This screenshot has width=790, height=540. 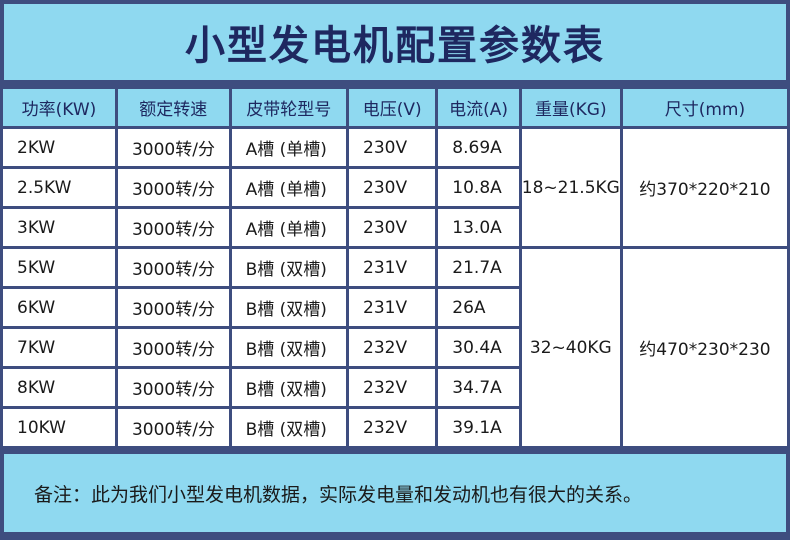 What do you see at coordinates (59, 267) in the screenshot?
I see `cell-power: 5KW` at bounding box center [59, 267].